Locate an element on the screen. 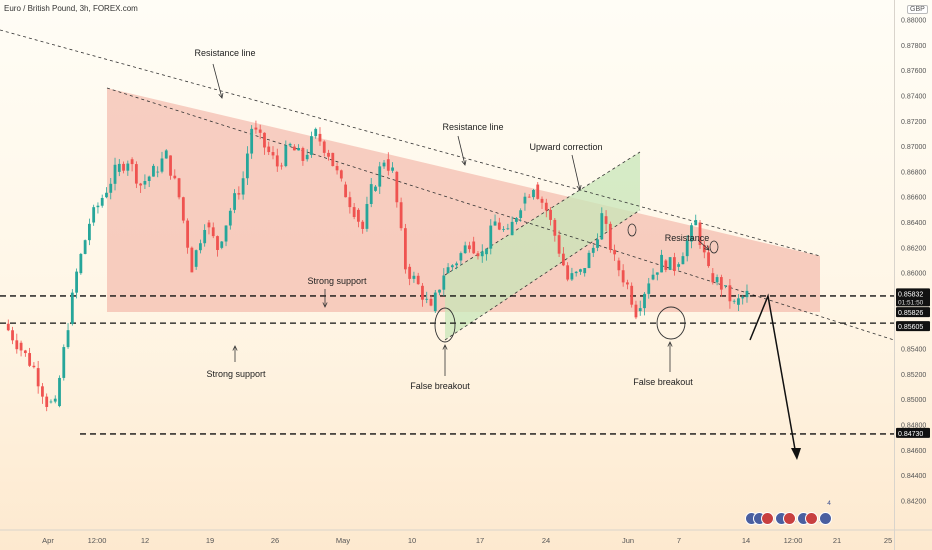 This screenshot has width=932, height=550. y-tick-label: 0.84400 is located at coordinates (913, 476).